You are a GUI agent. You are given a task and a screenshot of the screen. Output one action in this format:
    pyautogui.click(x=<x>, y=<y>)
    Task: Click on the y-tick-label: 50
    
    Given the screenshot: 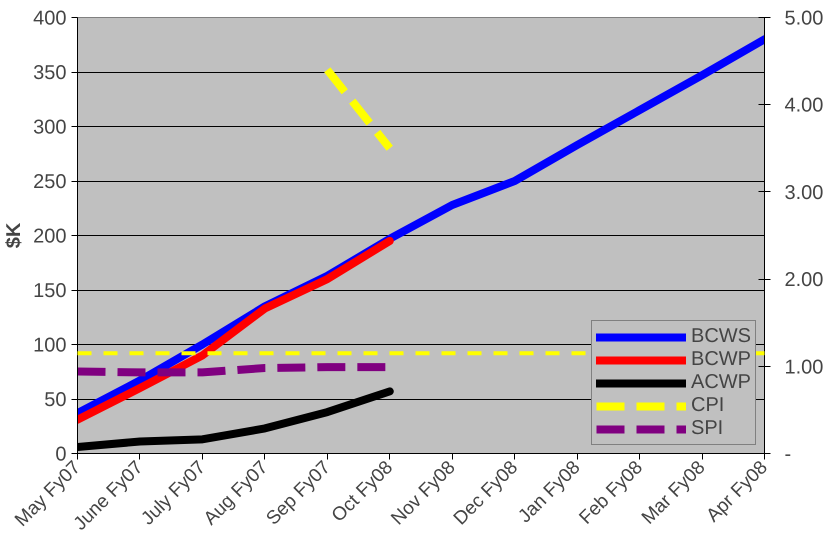 What is the action you would take?
    pyautogui.click(x=55, y=400)
    